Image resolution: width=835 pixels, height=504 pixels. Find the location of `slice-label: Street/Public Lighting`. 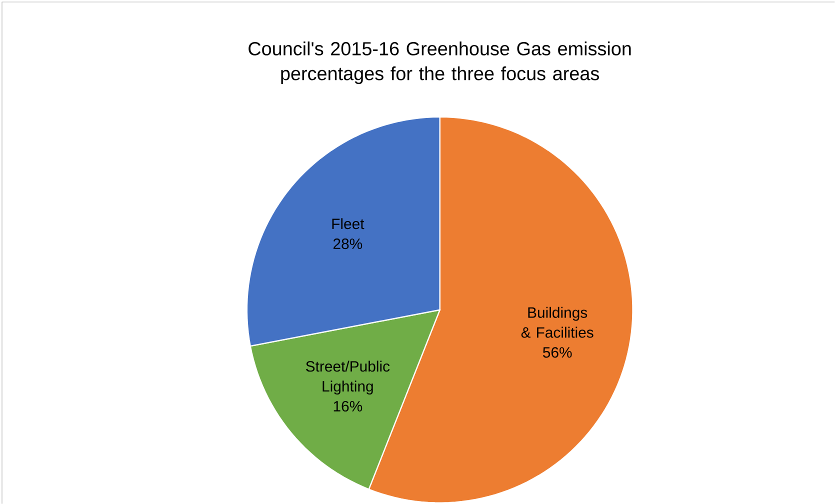

slice-label: Street/Public Lighting is located at coordinates (348, 377).